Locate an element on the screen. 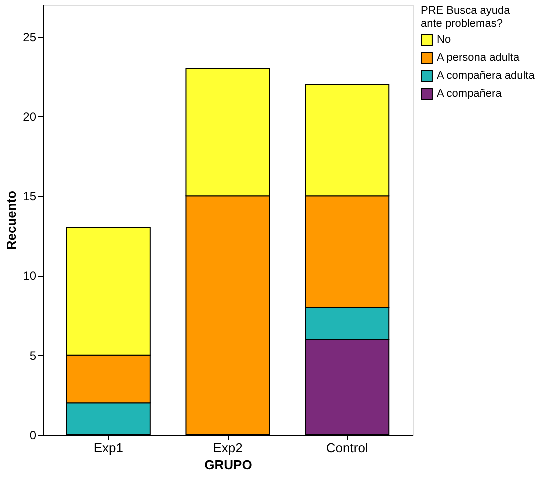 This screenshot has height=489, width=560. y-axis-title: Recuento is located at coordinates (12, 220).